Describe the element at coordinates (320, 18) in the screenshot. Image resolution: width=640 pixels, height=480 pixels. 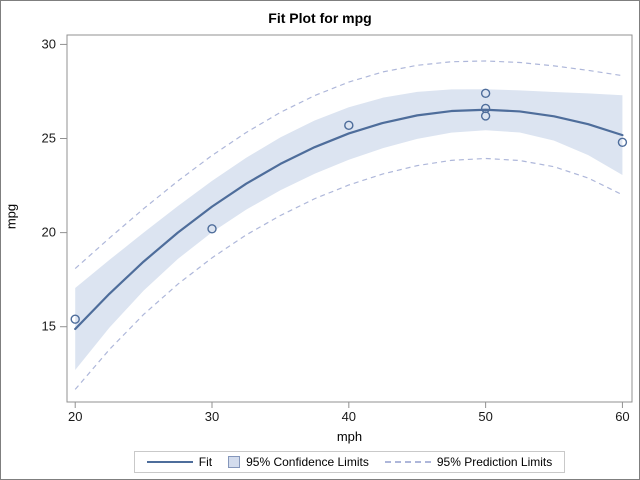
I see `chart-title: Fit Plot for mpg` at that location.